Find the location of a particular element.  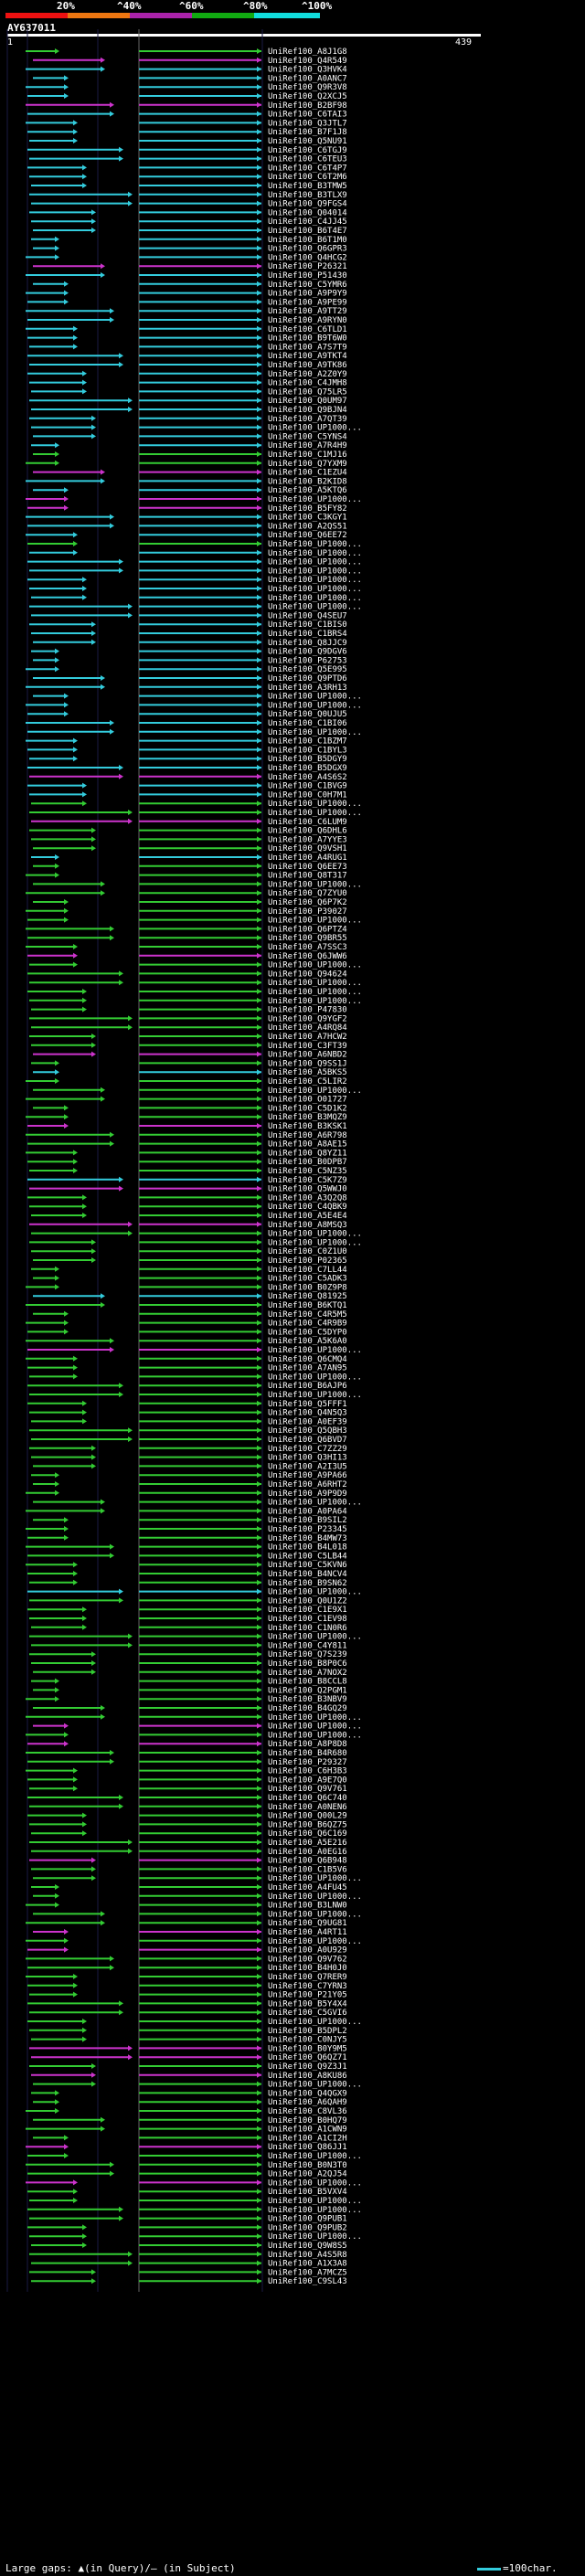

hit-label: UniRef100_P62753 is located at coordinates (308, 660).